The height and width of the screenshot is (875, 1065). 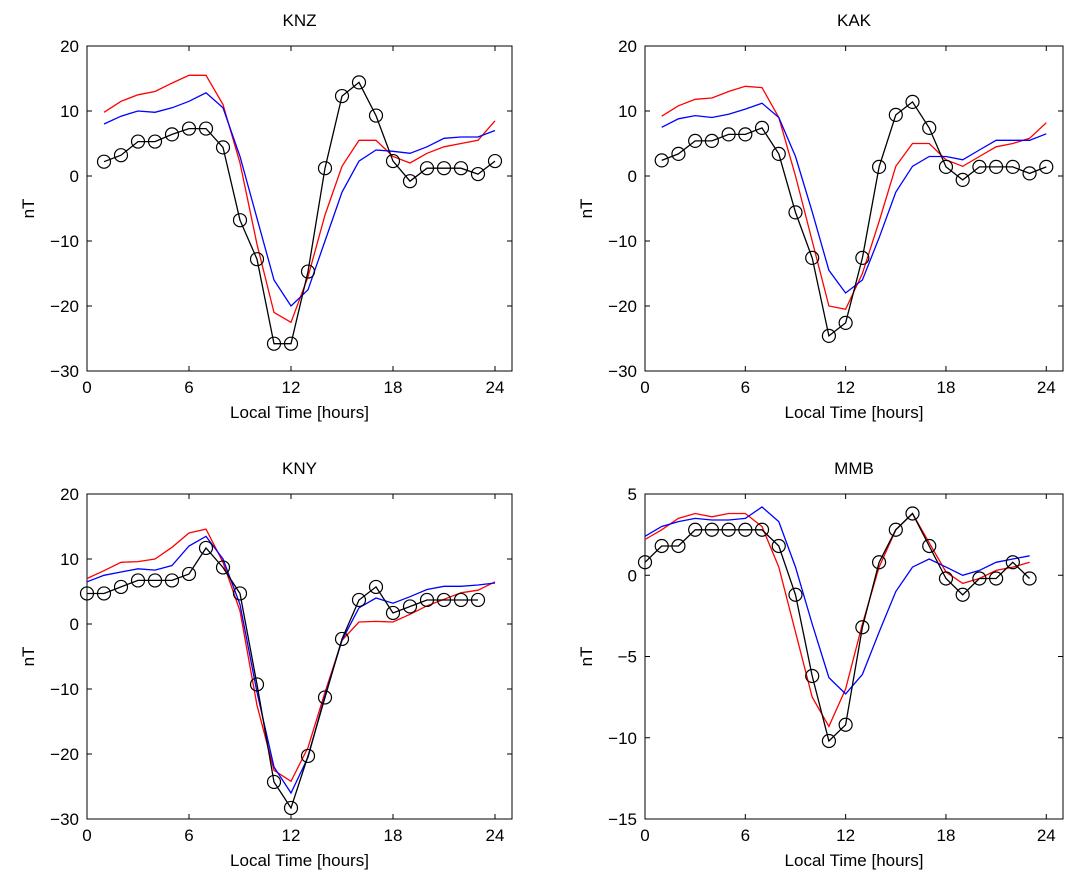 I want to click on plot-area-frame, so click(x=299, y=208).